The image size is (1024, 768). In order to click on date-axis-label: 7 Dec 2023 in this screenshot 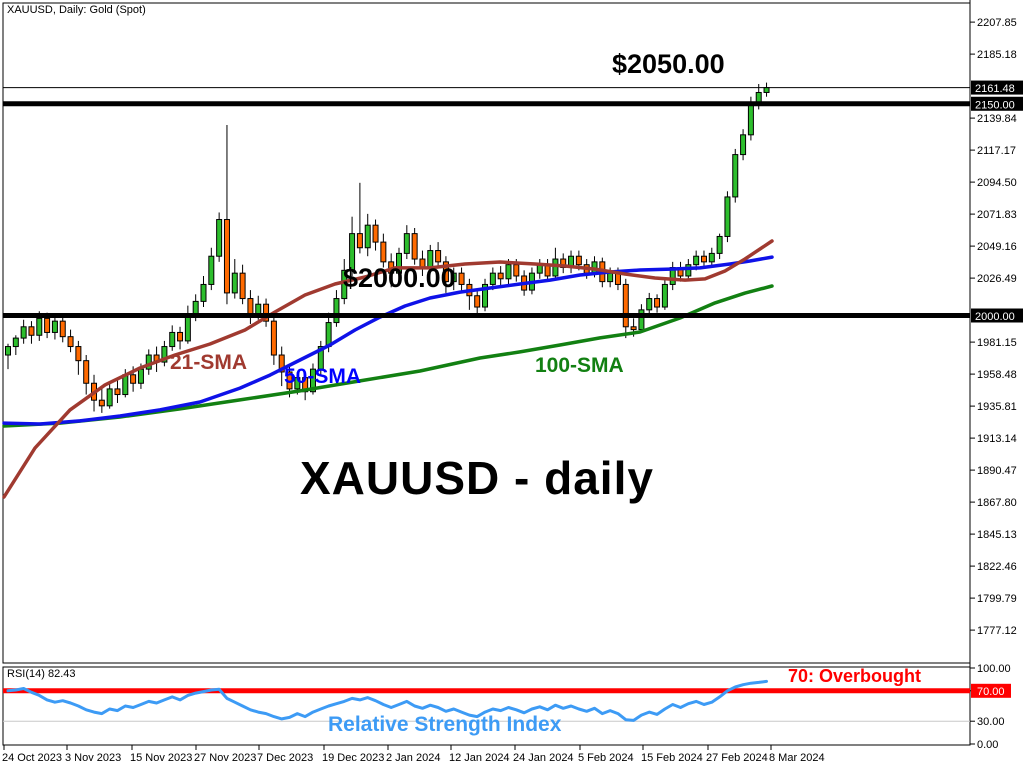, I will do `click(285, 758)`.